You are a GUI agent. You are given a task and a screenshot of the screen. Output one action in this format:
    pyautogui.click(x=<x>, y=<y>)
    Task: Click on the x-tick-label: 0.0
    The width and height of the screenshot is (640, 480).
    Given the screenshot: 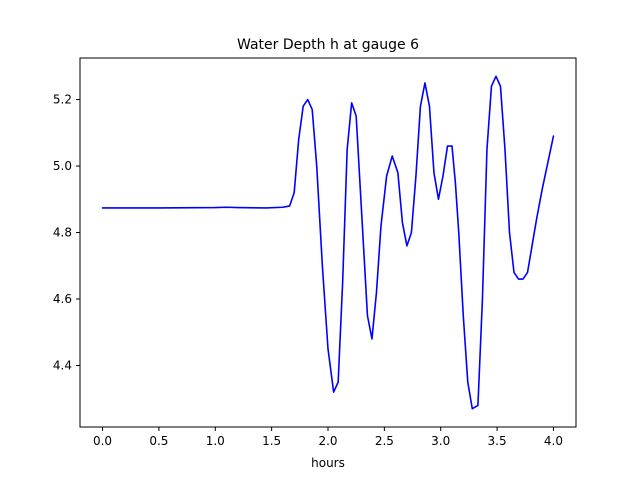 What is the action you would take?
    pyautogui.click(x=102, y=441)
    